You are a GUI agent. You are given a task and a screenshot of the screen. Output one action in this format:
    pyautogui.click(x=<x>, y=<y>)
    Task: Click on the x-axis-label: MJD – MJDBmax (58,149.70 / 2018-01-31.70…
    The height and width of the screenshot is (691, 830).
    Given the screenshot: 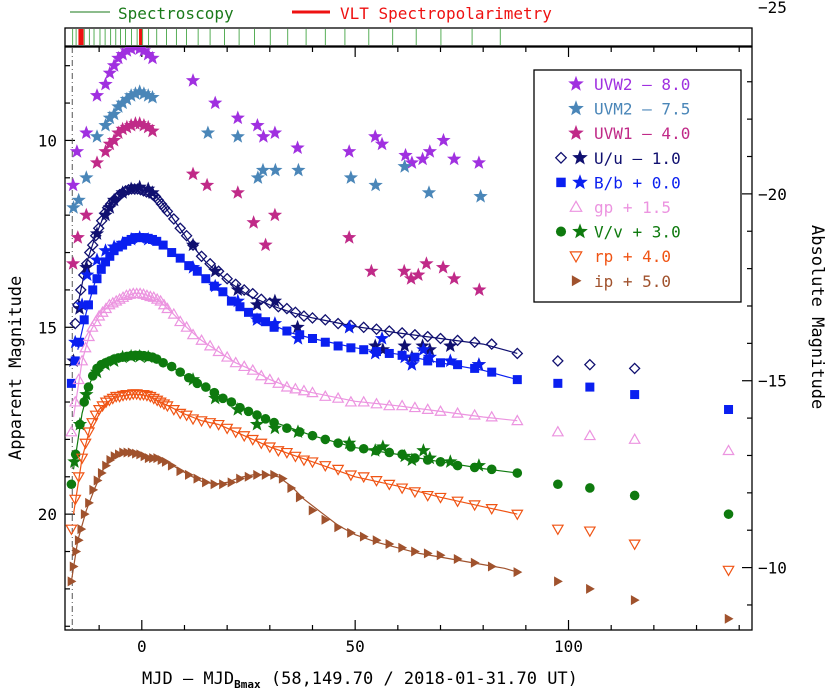 What is the action you would take?
    pyautogui.click(x=360, y=680)
    